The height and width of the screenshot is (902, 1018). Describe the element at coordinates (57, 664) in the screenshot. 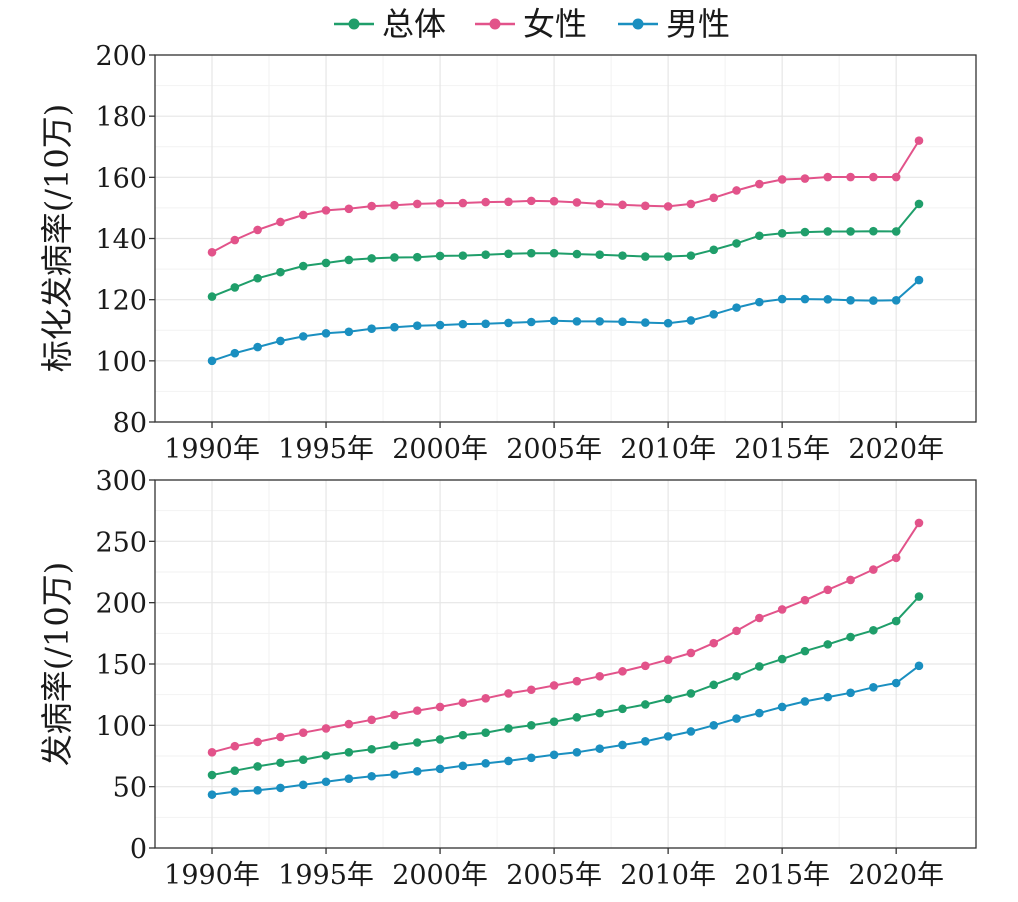

I see `y-axis-label: 发病率(/10万)` at that location.